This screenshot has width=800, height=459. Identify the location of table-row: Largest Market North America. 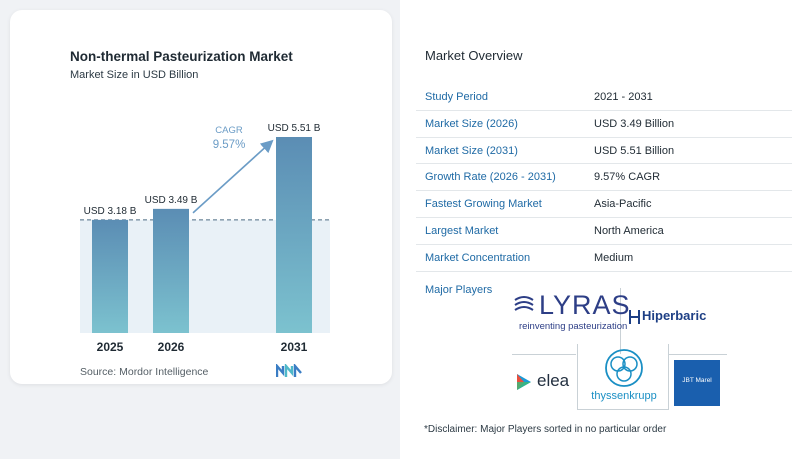
(604, 231).